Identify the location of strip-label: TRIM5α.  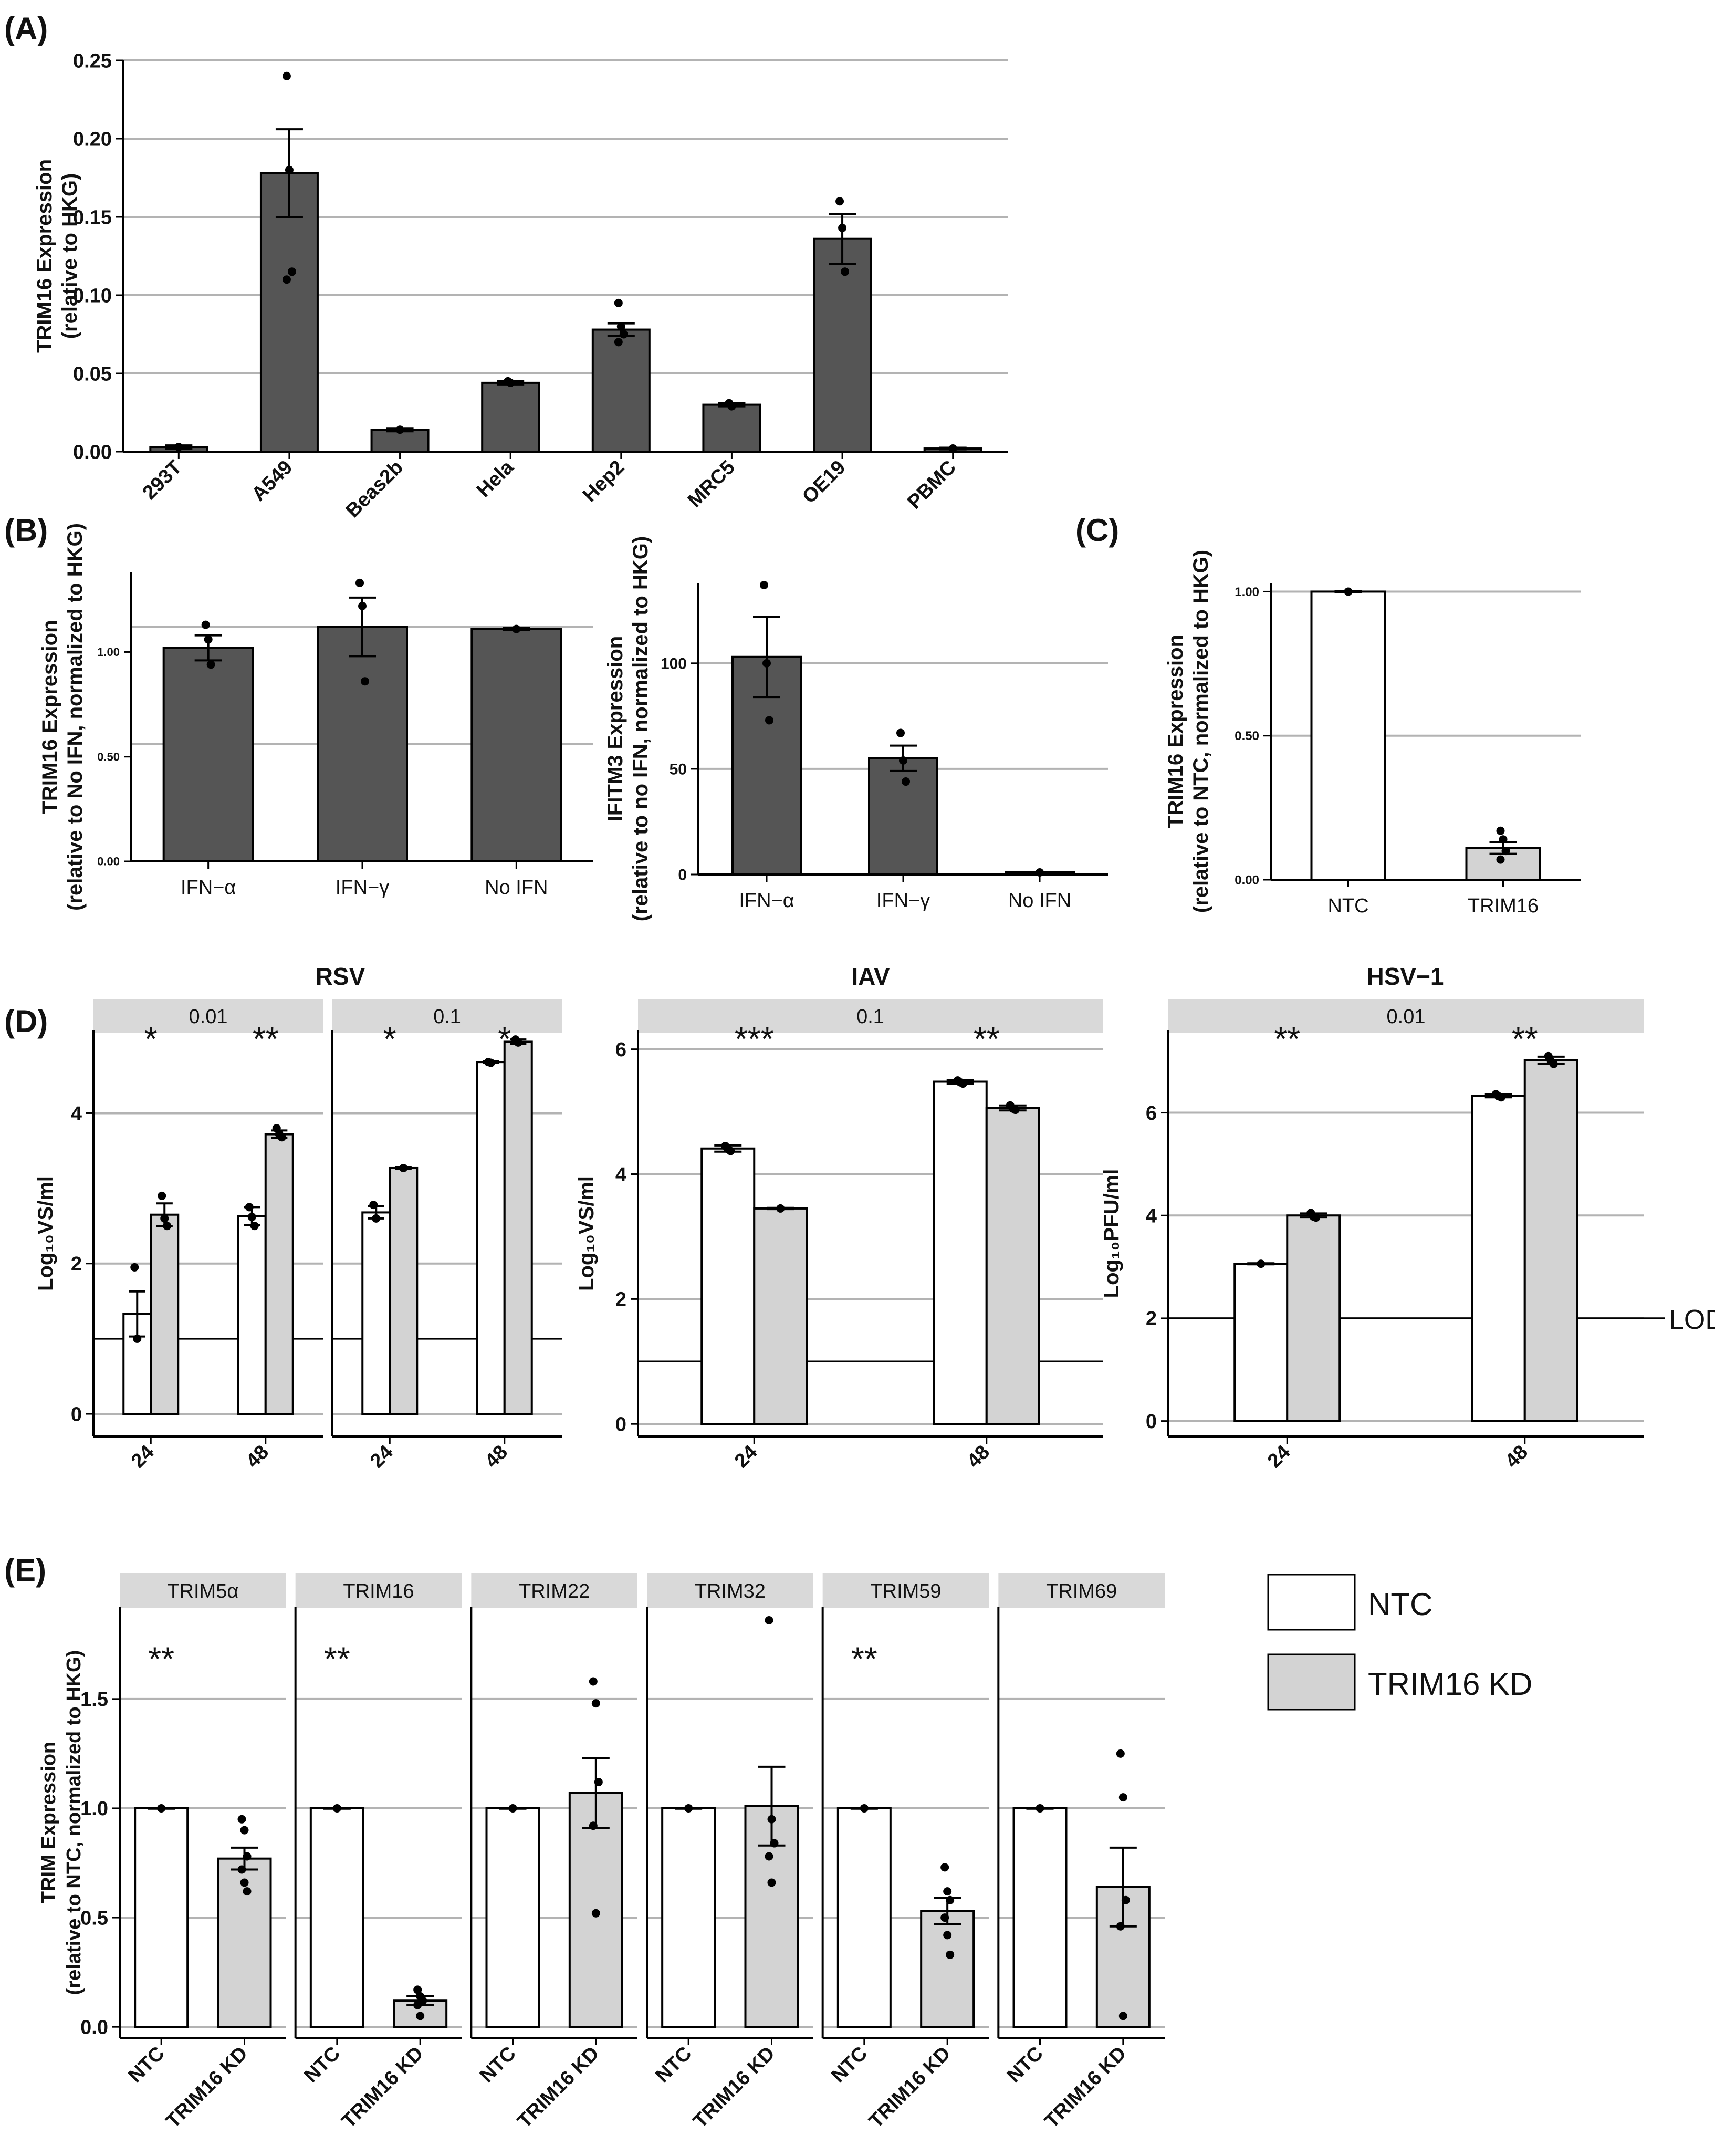
(202, 1591).